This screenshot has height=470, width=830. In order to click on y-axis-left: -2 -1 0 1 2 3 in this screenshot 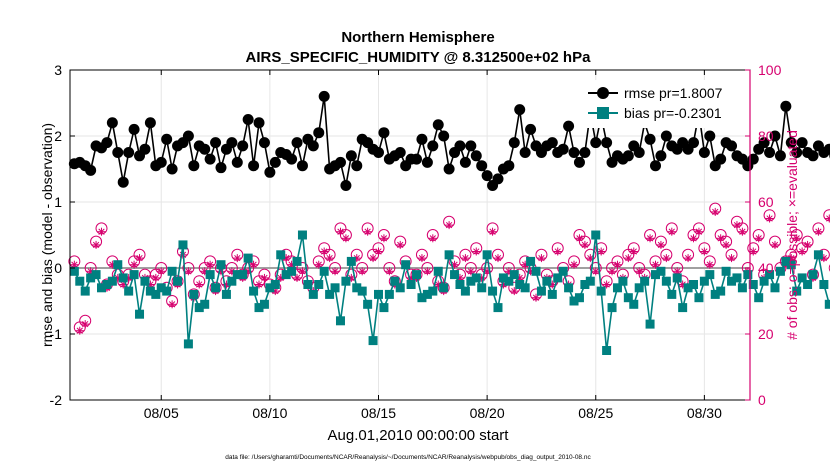, I will do `click(62, 235)`.